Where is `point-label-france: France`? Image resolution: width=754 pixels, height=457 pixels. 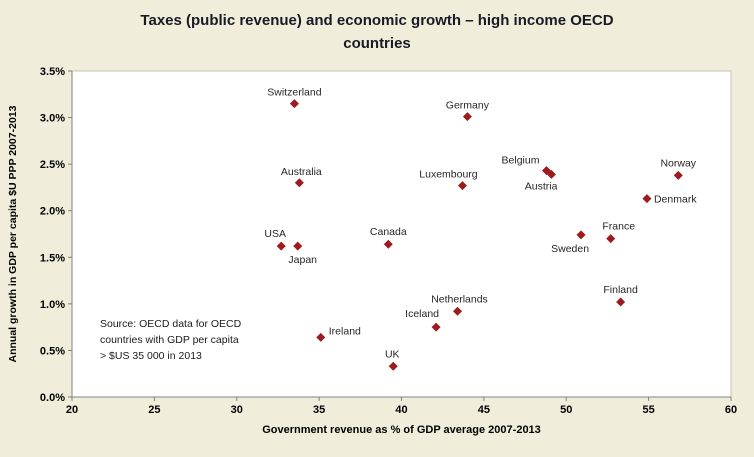 point-label-france: France is located at coordinates (618, 227).